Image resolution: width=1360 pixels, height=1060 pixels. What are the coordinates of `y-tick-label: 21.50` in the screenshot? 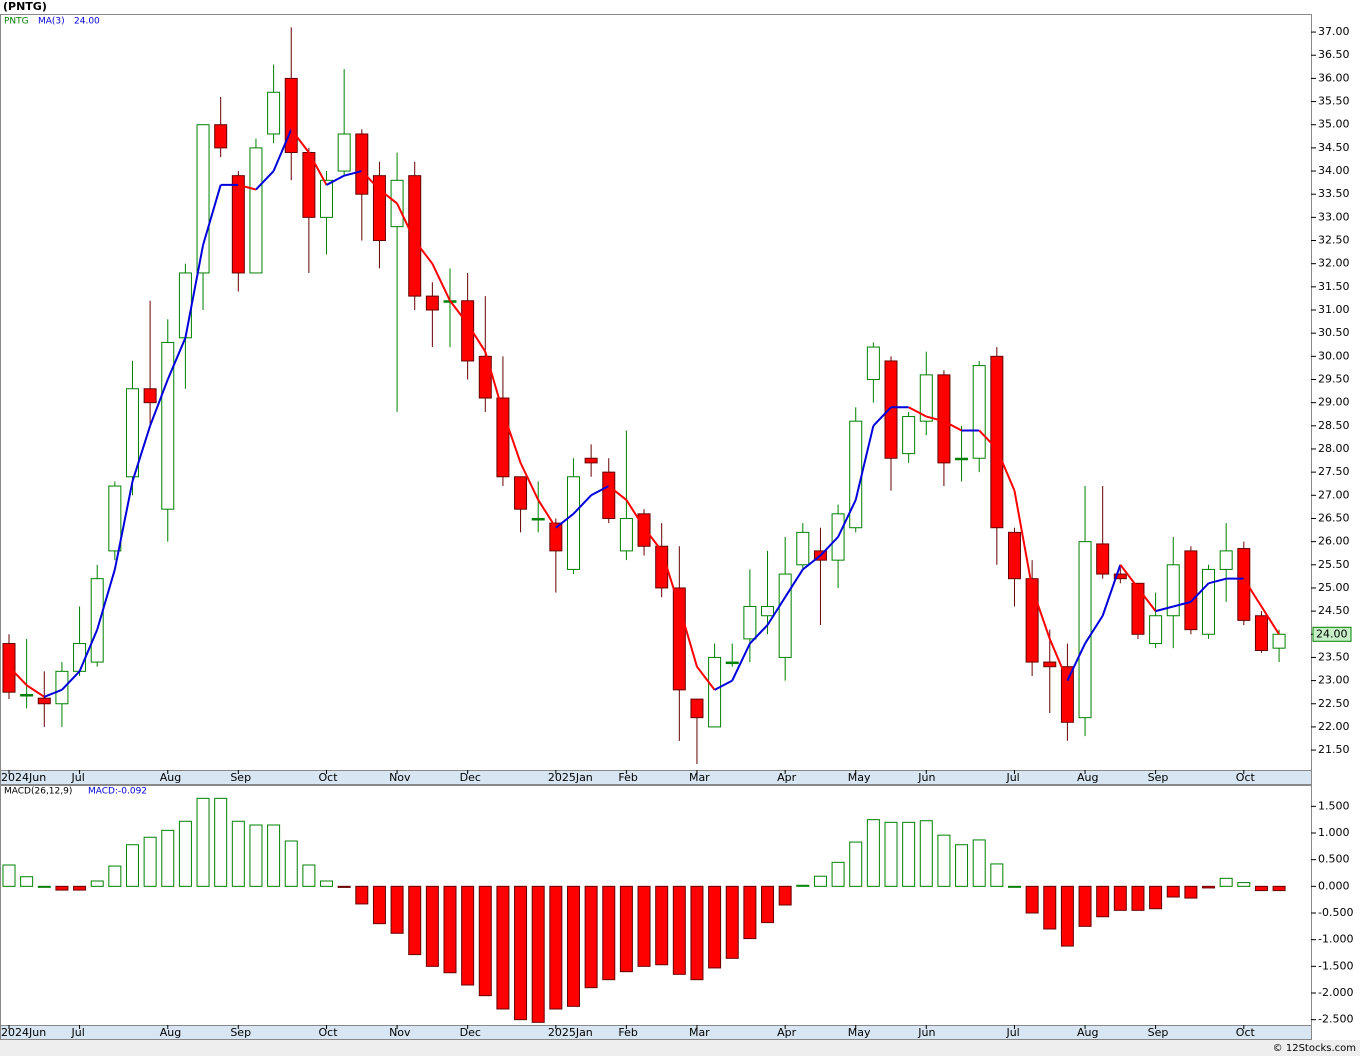 It's located at (1334, 749).